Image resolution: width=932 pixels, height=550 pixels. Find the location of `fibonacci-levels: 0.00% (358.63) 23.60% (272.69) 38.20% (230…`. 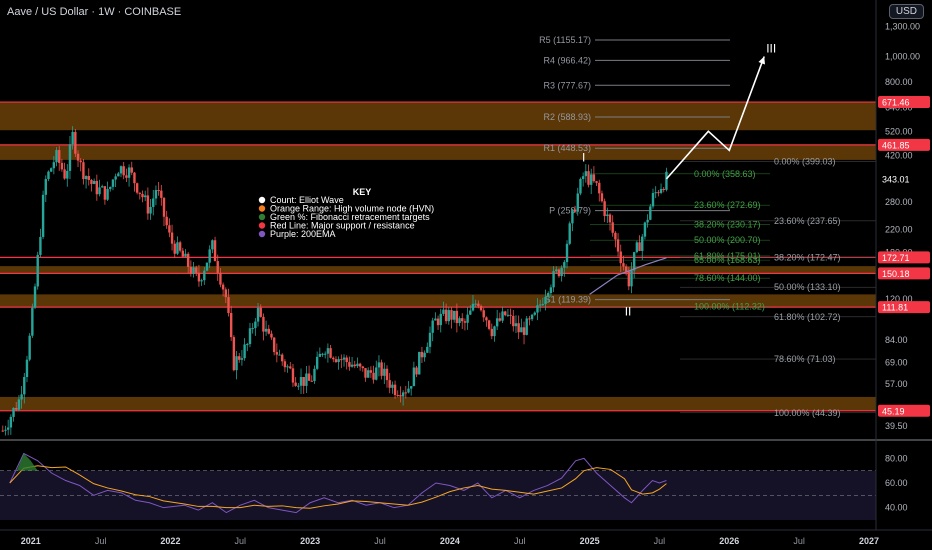

fibonacci-levels: 0.00% (358.63) 23.60% (272.69) 38.20% (230… is located at coordinates (733, 287).